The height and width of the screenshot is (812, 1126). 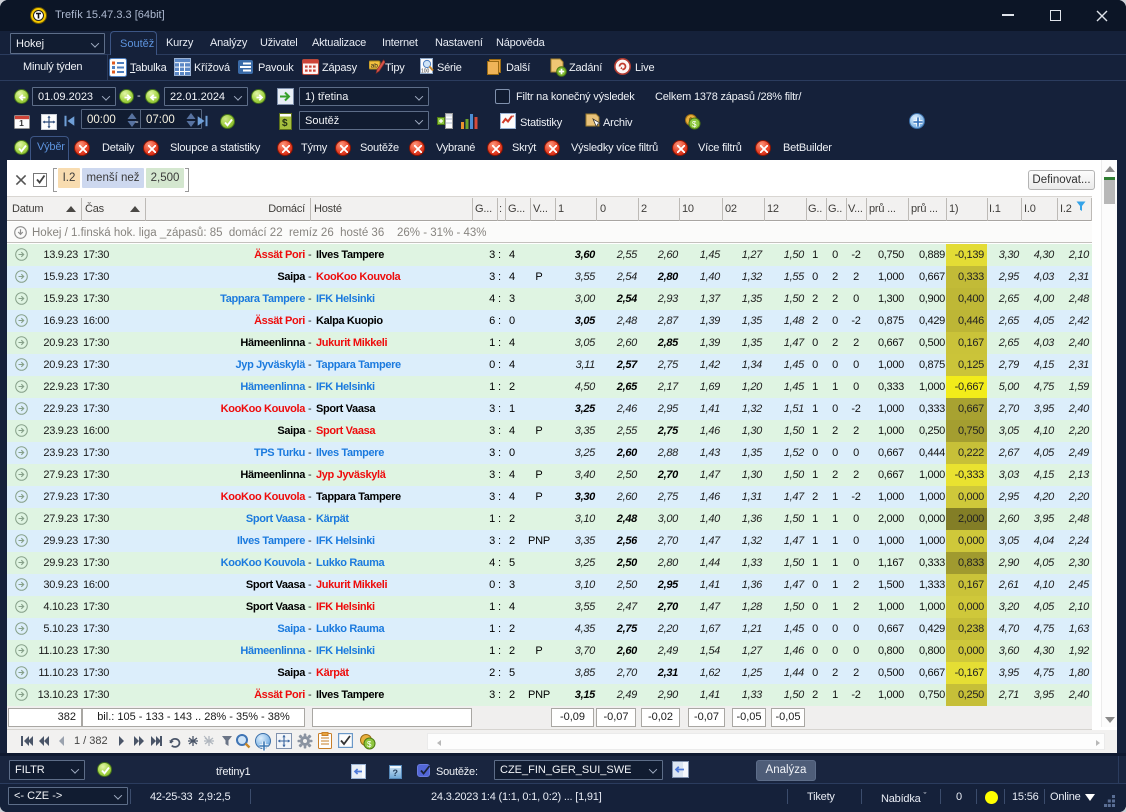 What do you see at coordinates (425, 72) in the screenshot?
I see `svg-text: 100` at bounding box center [425, 72].